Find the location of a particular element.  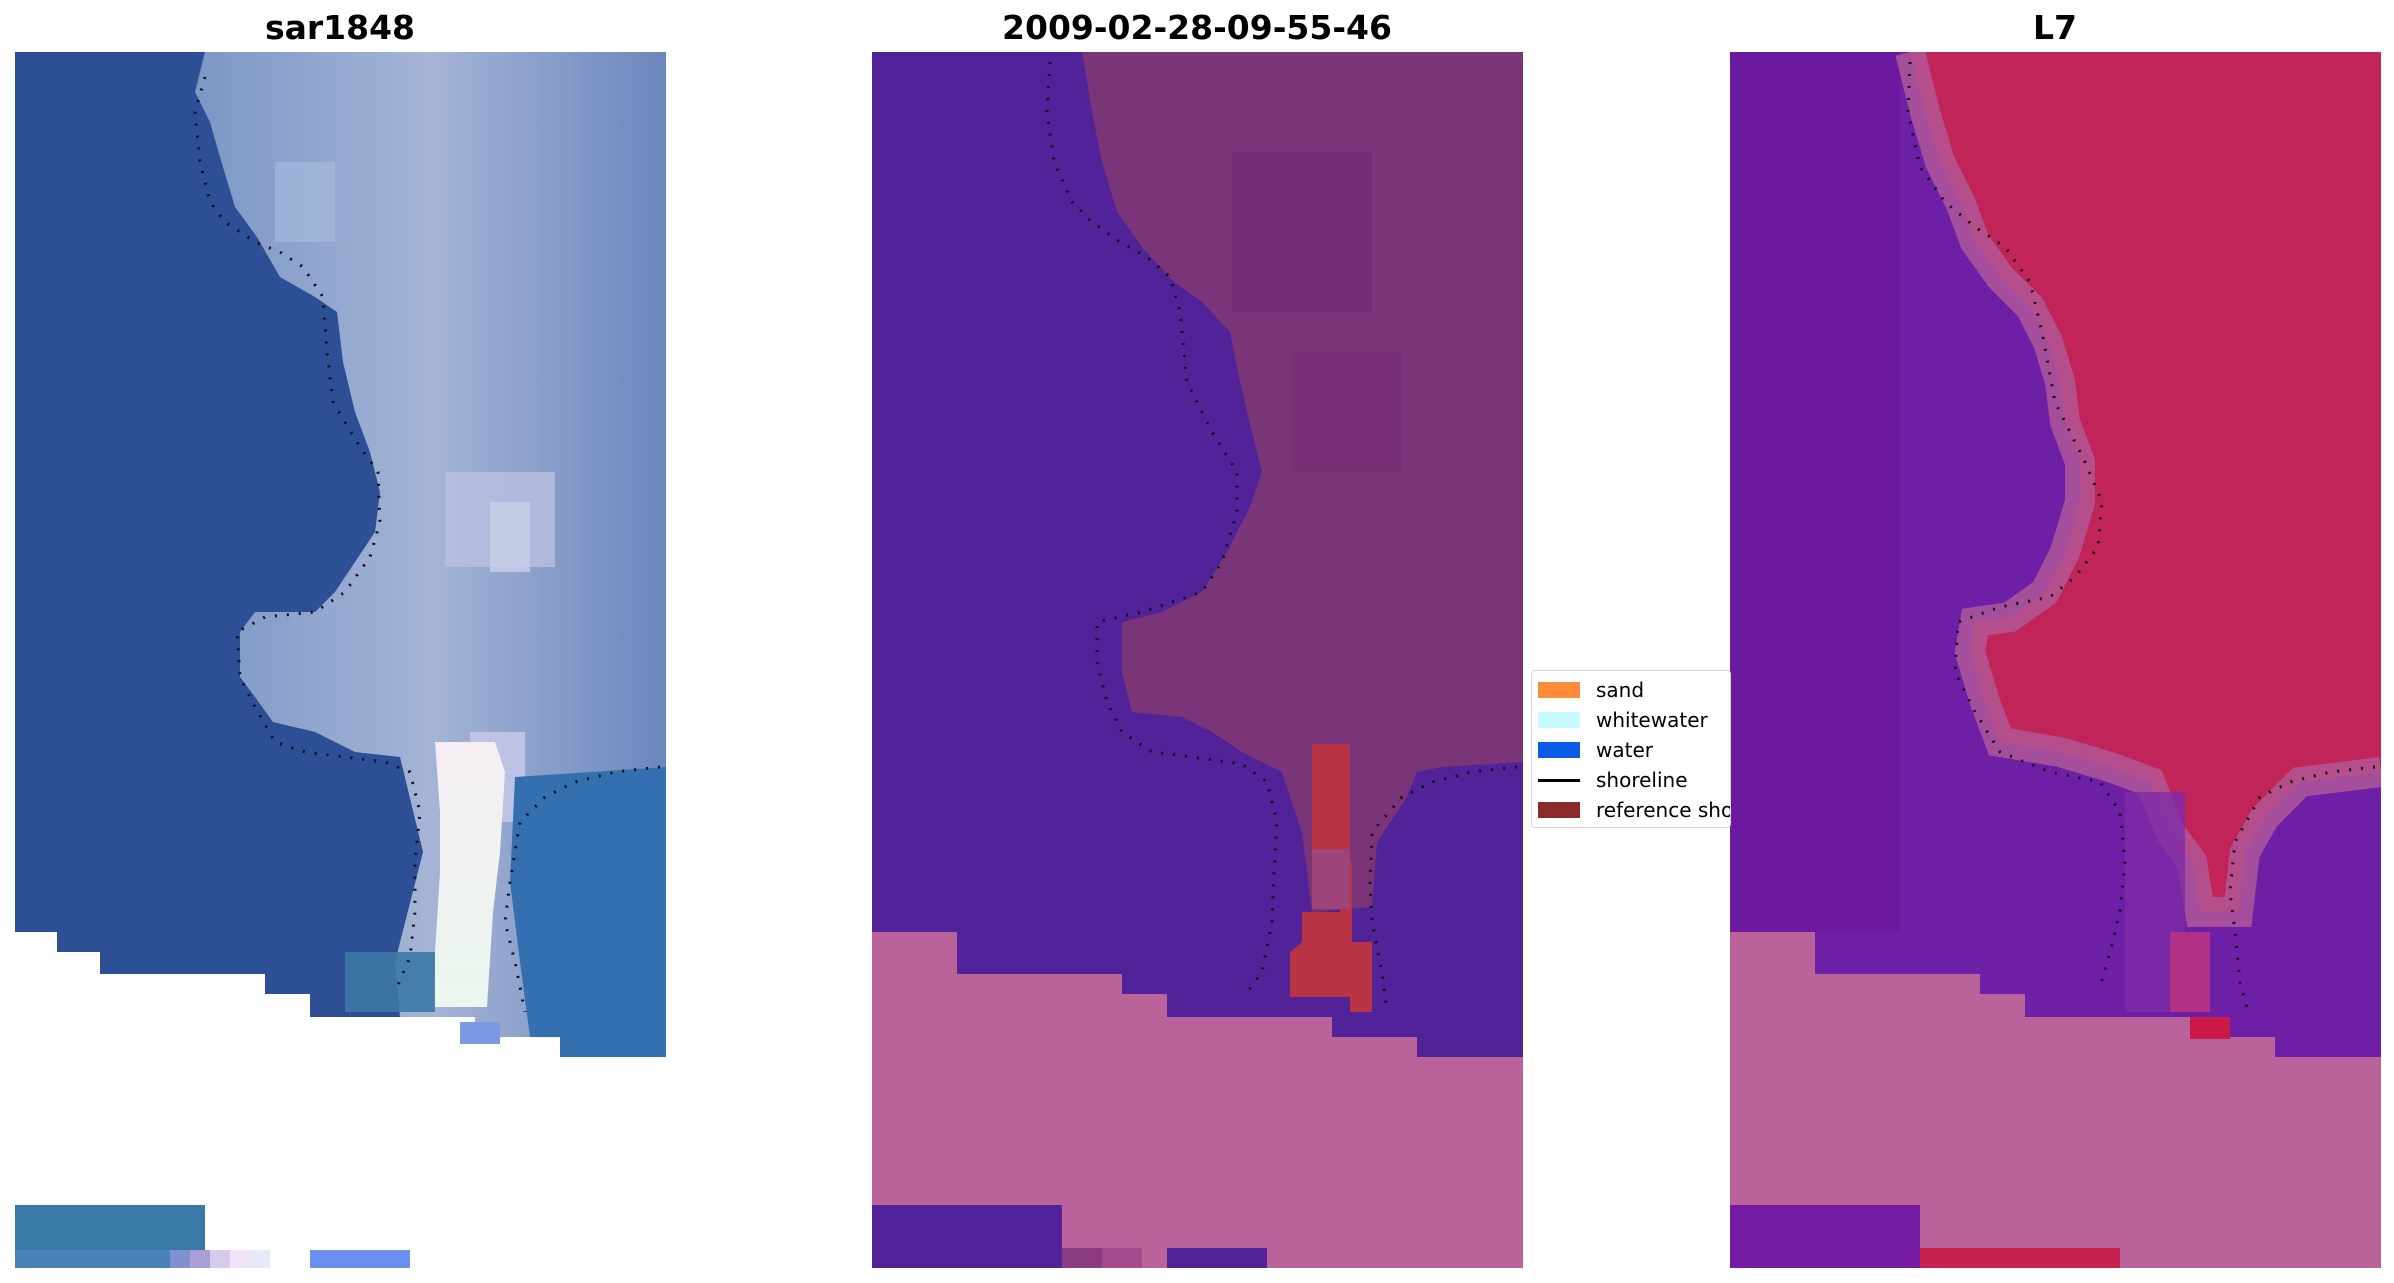

panel-title-2: 2009-02-28-09-55-46 is located at coordinates (1197, 27).